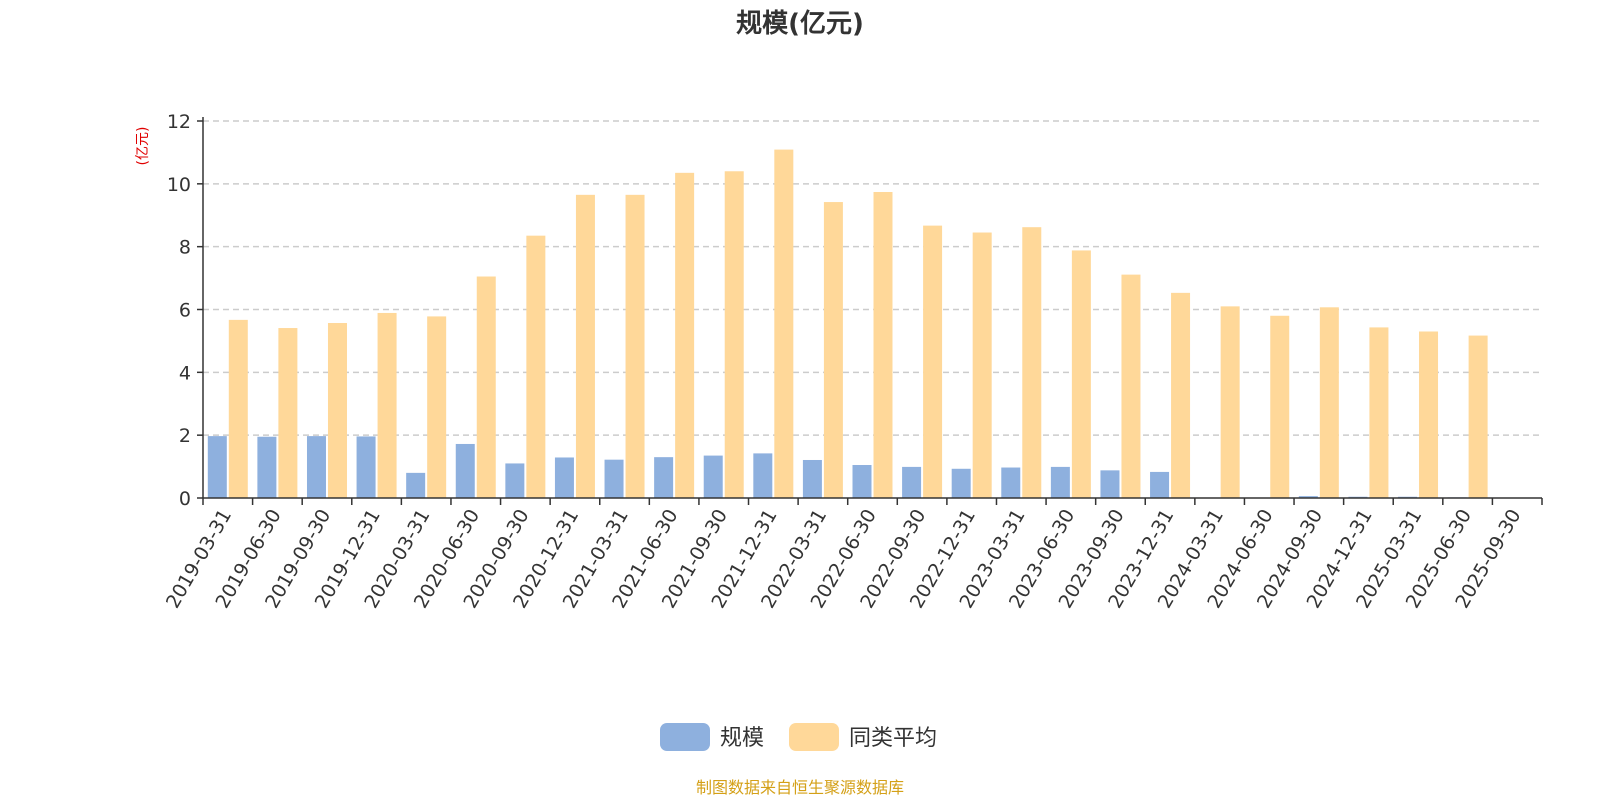 Image resolution: width=1600 pixels, height=800 pixels. What do you see at coordinates (185, 248) in the screenshot?
I see `y-tick-label: 8` at bounding box center [185, 248].